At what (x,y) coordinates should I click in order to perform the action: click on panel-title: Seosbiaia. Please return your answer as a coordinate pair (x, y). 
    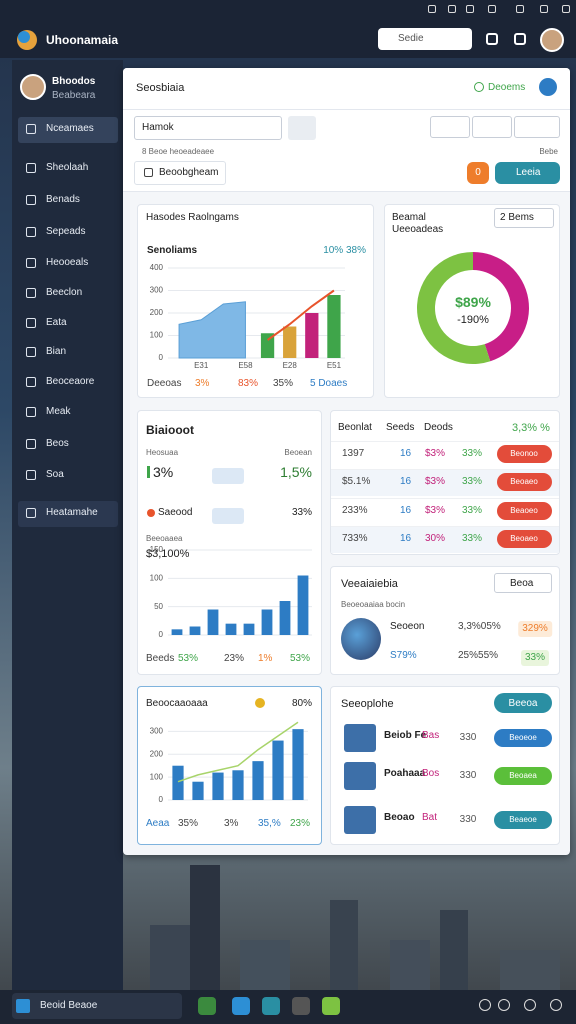
    Looking at the image, I should click on (160, 88).